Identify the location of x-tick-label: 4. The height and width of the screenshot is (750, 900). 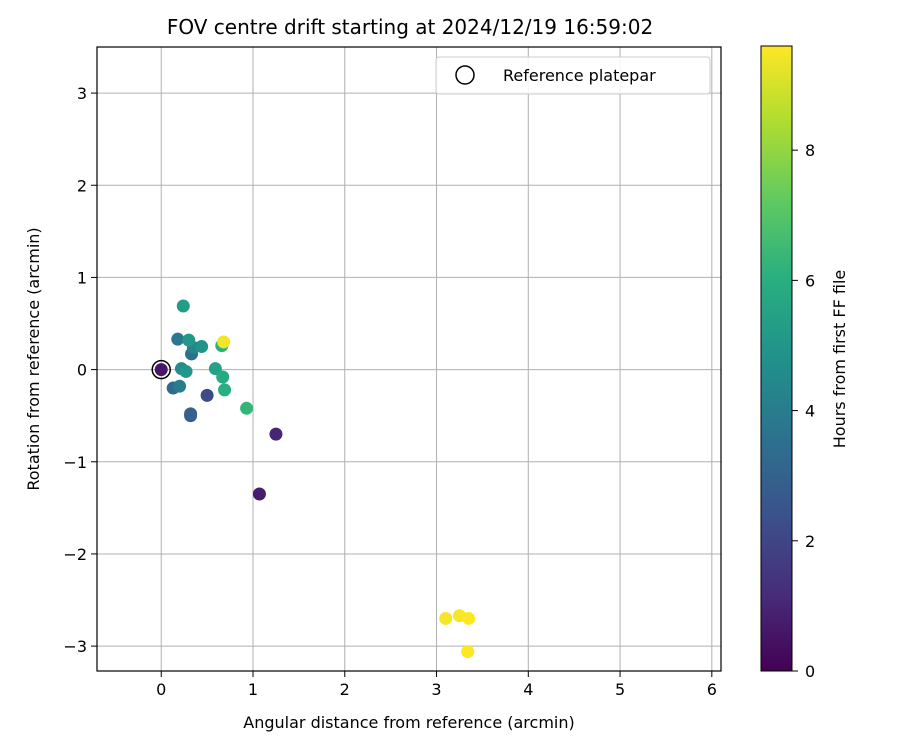
(528, 689).